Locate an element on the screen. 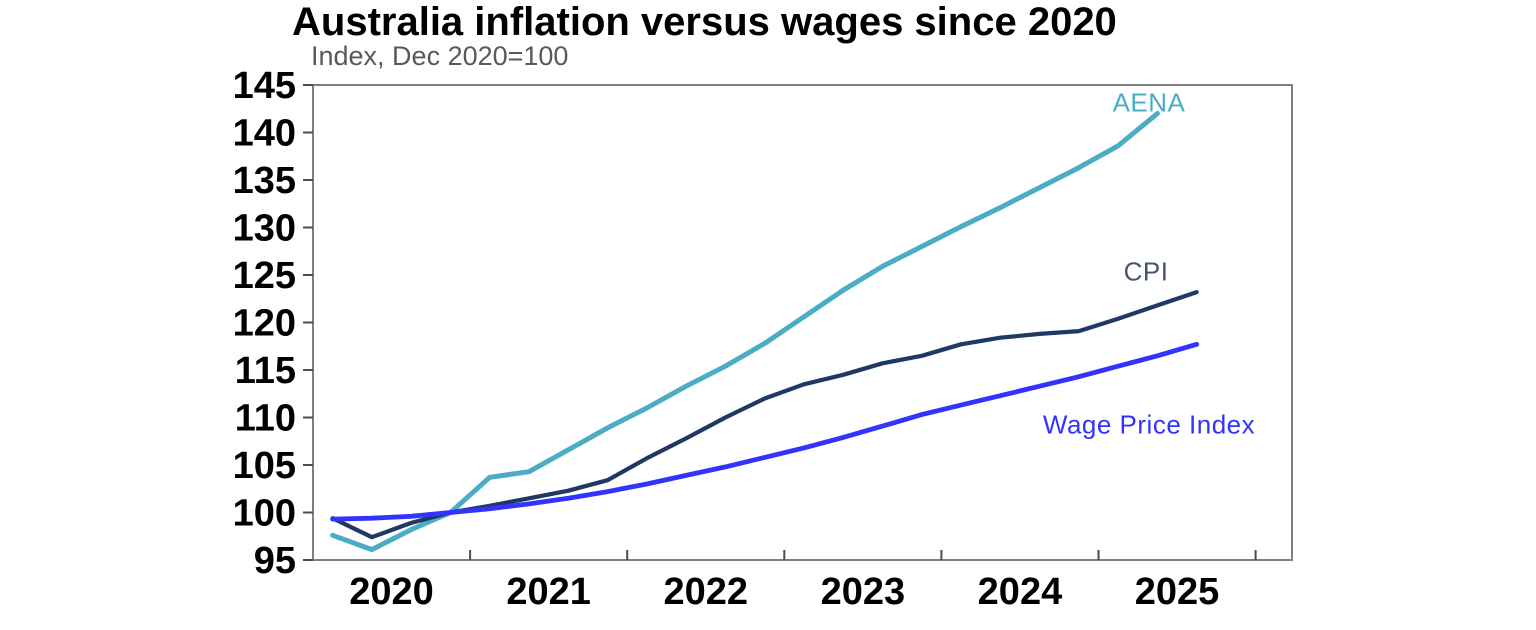 Image resolution: width=1536 pixels, height=630 pixels. y-axis-tick-label: 130 is located at coordinates (264, 229).